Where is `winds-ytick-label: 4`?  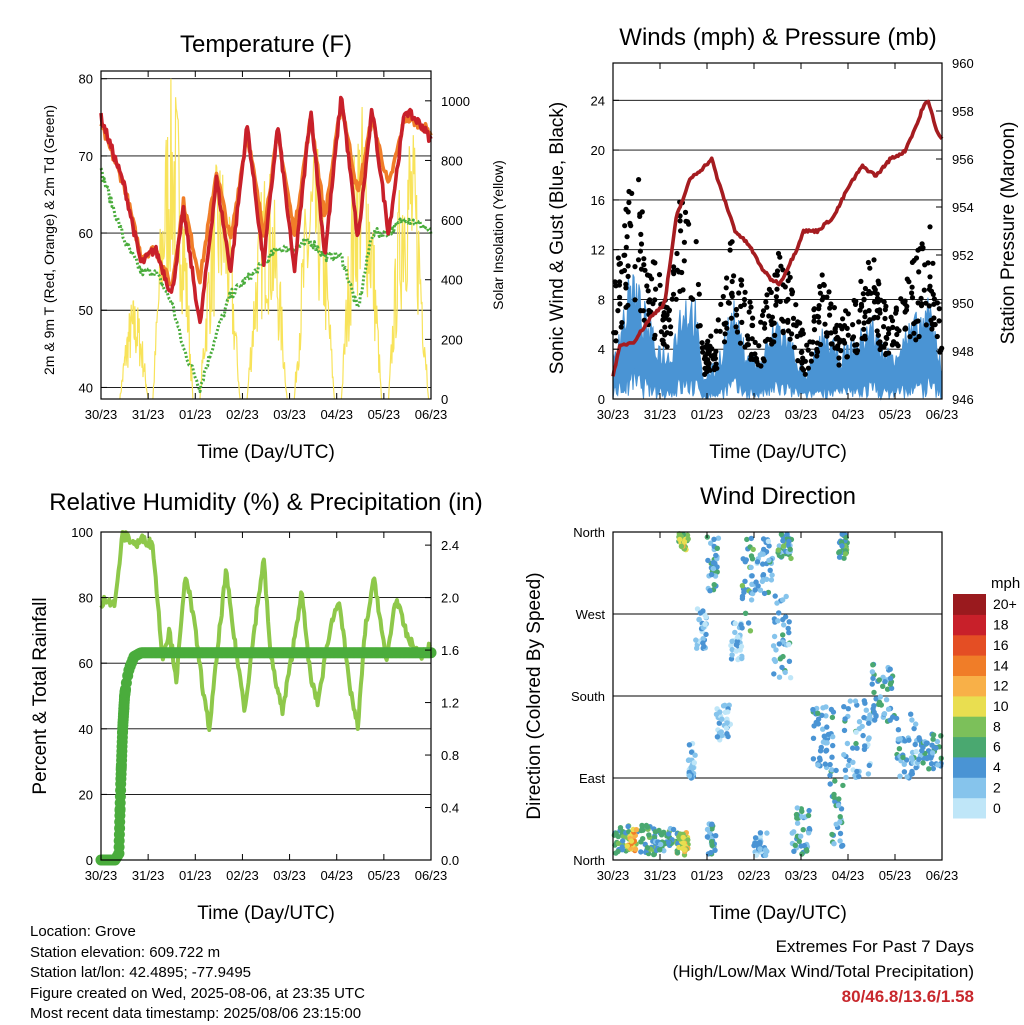 winds-ytick-label: 4 is located at coordinates (601, 349).